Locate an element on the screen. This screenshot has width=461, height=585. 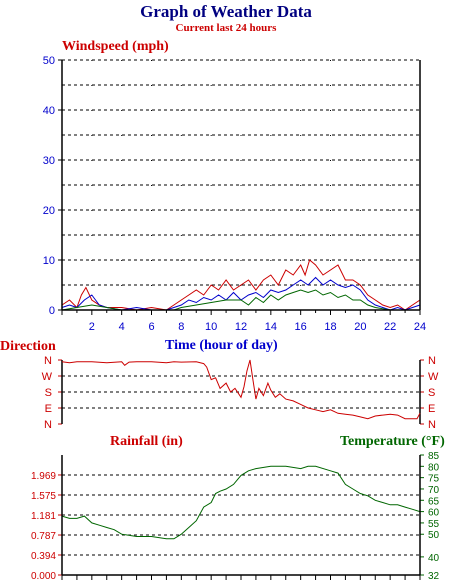
direction-title: Direction is located at coordinates (28, 346).